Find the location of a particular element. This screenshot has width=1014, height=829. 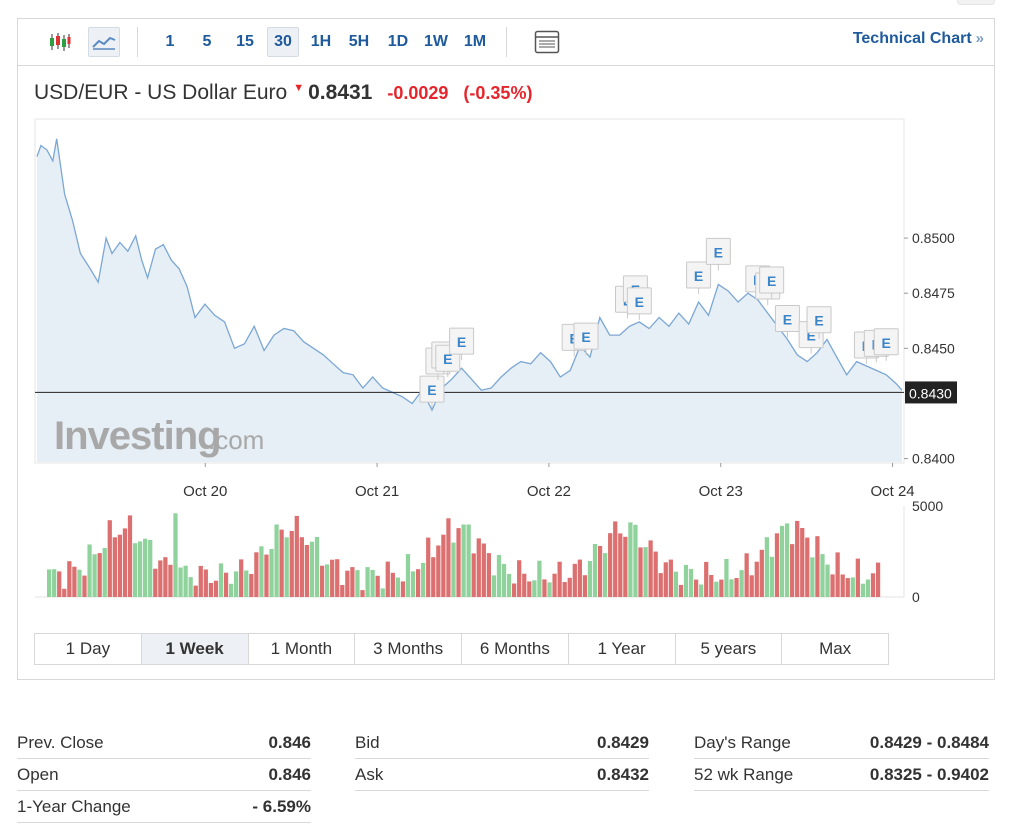

range-max: Max is located at coordinates (835, 649).